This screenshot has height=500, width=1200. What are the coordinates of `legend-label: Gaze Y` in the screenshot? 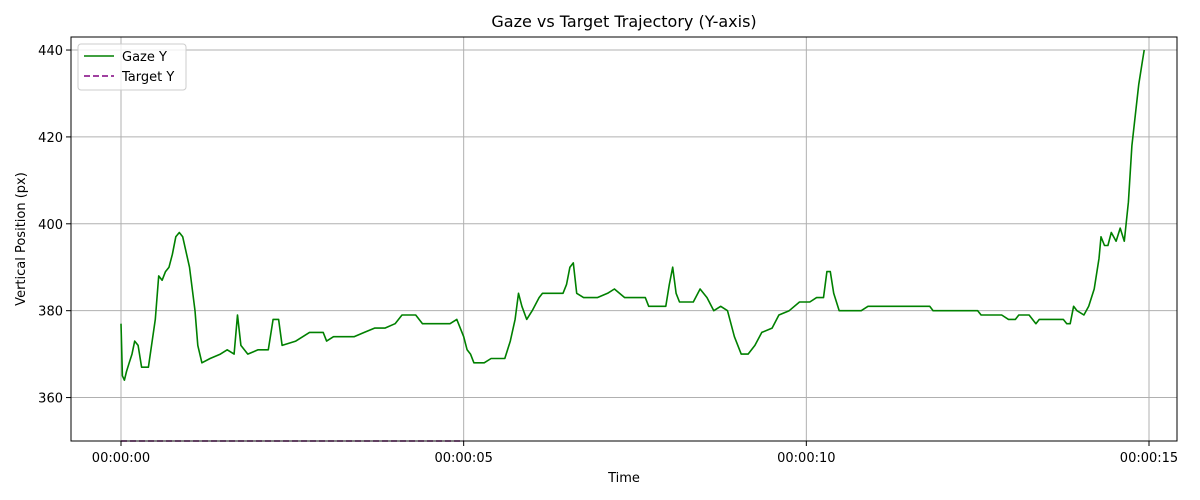 It's located at (144, 57).